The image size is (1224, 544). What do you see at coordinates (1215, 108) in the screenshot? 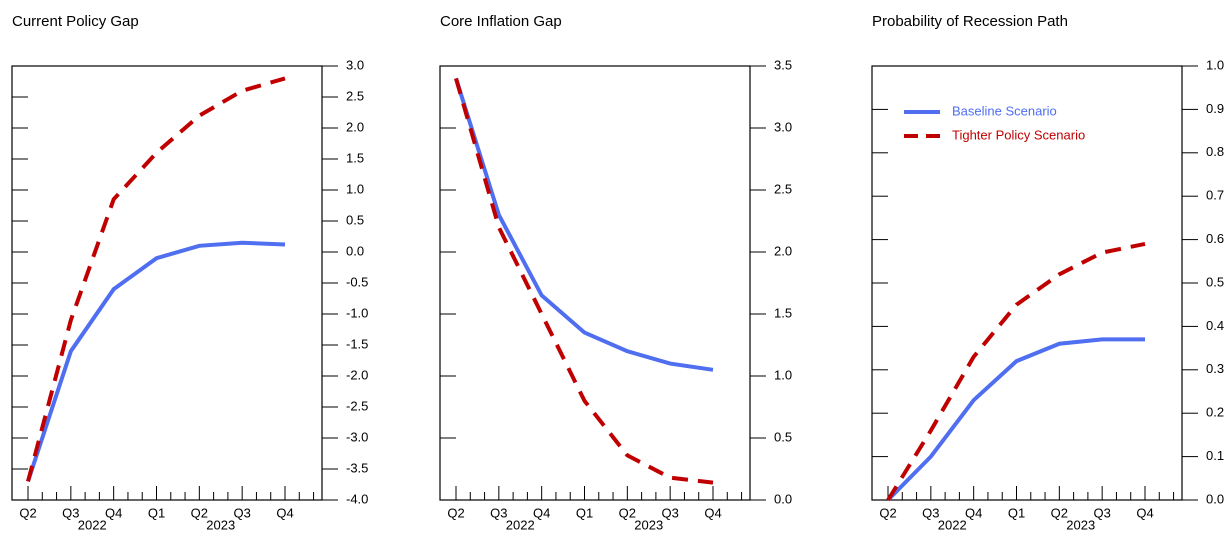
I see `y-tick-label: 0.9` at bounding box center [1215, 108].